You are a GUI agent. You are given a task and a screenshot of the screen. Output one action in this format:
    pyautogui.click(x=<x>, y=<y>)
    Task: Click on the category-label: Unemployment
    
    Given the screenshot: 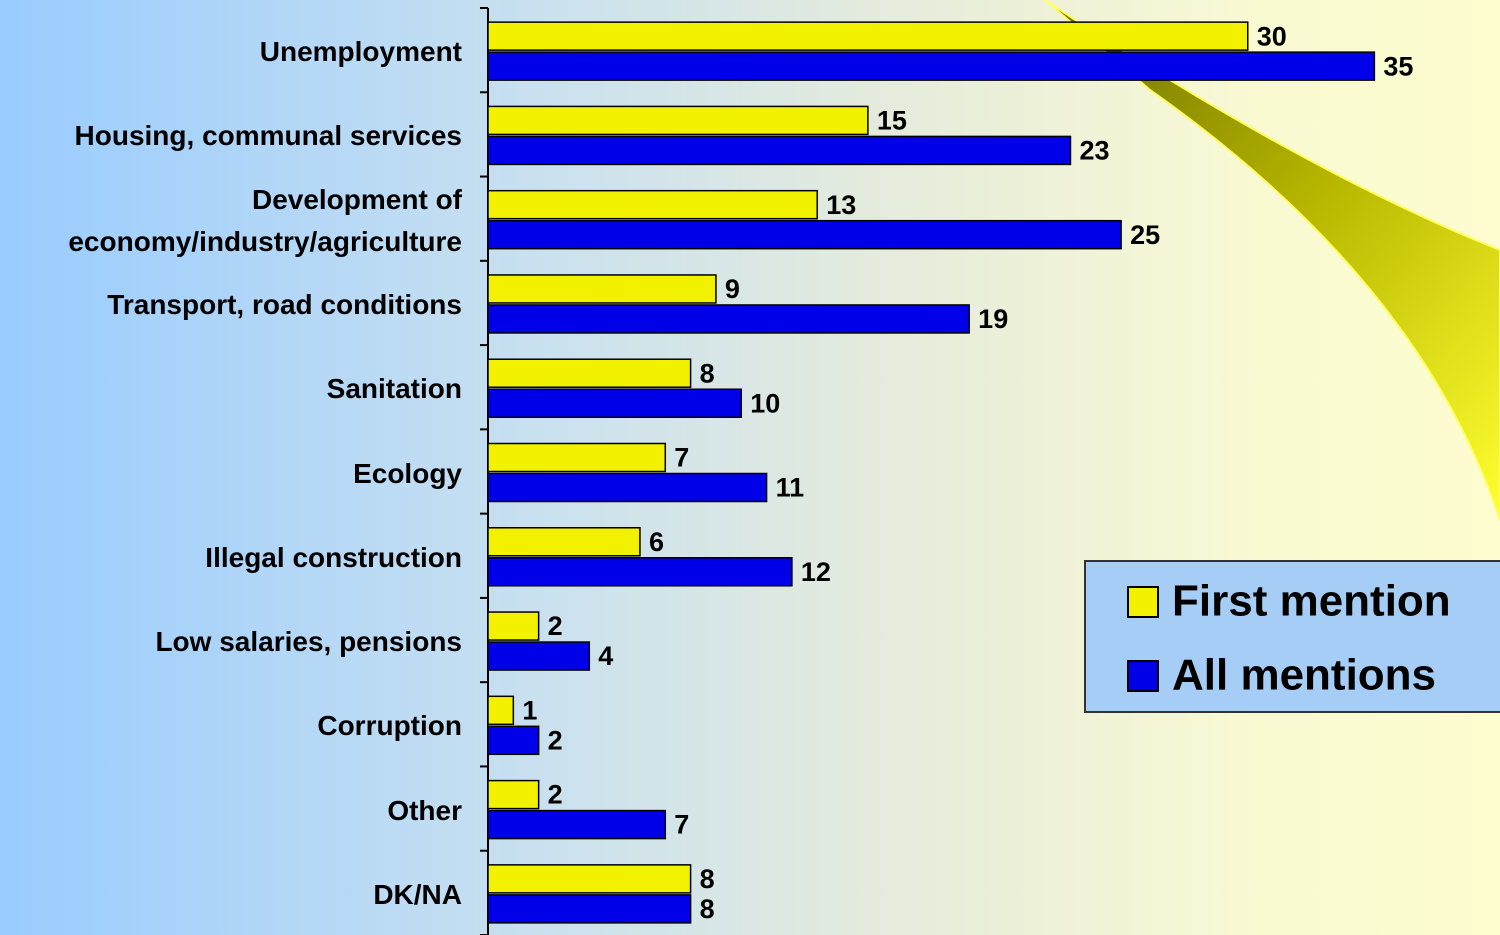 What is the action you would take?
    pyautogui.click(x=360, y=52)
    